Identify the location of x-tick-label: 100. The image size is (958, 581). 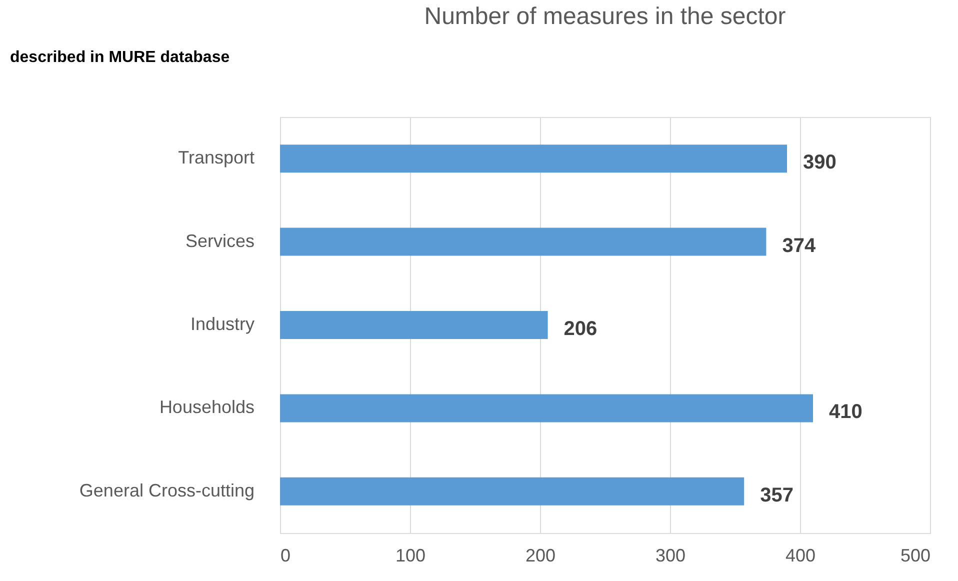
(410, 556).